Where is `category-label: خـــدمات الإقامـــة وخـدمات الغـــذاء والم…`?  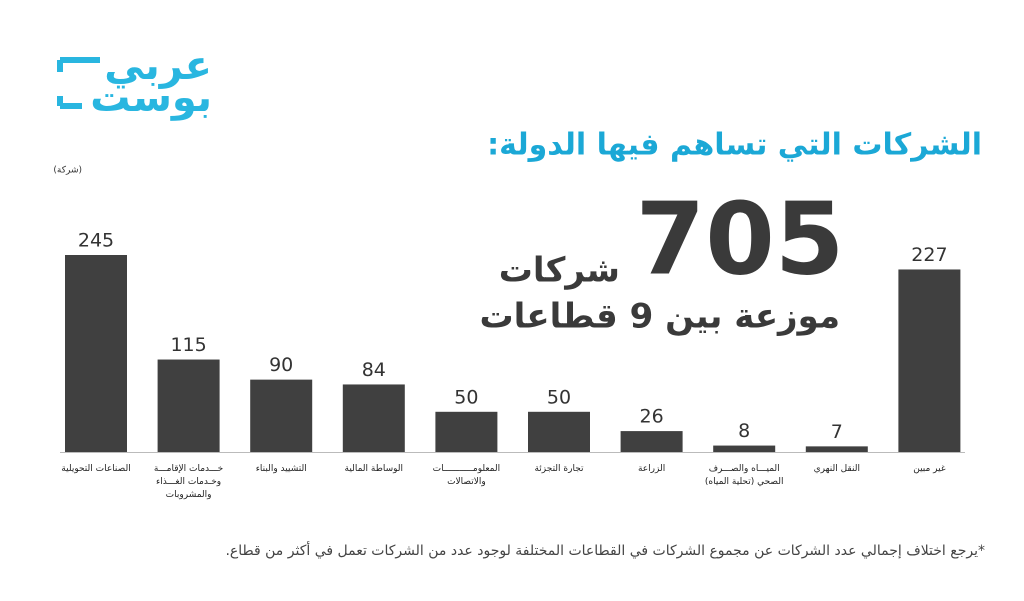 category-label: خـــدمات الإقامـــة وخـدمات الغـــذاء والم… is located at coordinates (188, 482).